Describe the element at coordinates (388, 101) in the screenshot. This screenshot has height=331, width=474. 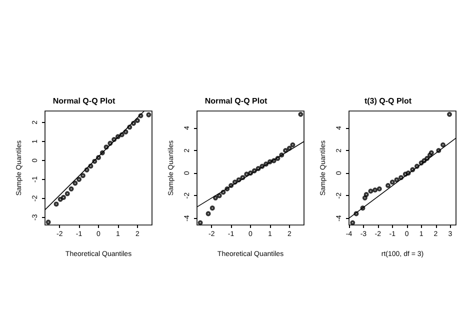
I see `chart-title: t(3) Q-Q Plot` at that location.